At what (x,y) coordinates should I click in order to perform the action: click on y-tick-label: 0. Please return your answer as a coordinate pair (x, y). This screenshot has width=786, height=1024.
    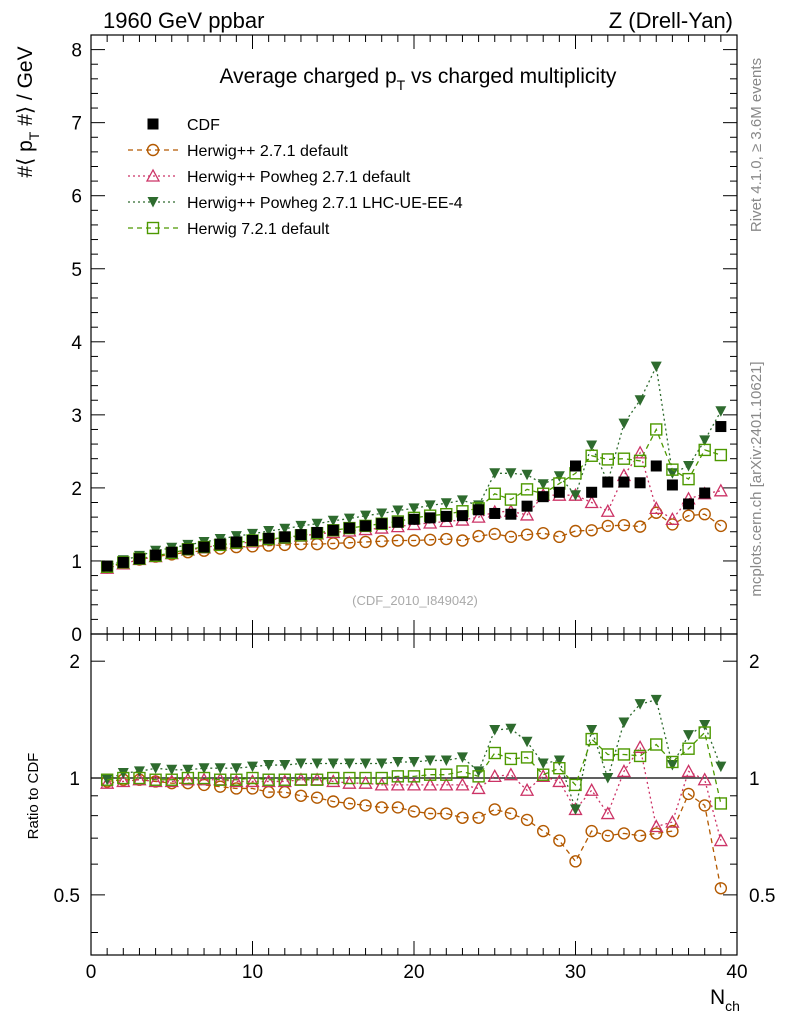
    Looking at the image, I should click on (76, 635).